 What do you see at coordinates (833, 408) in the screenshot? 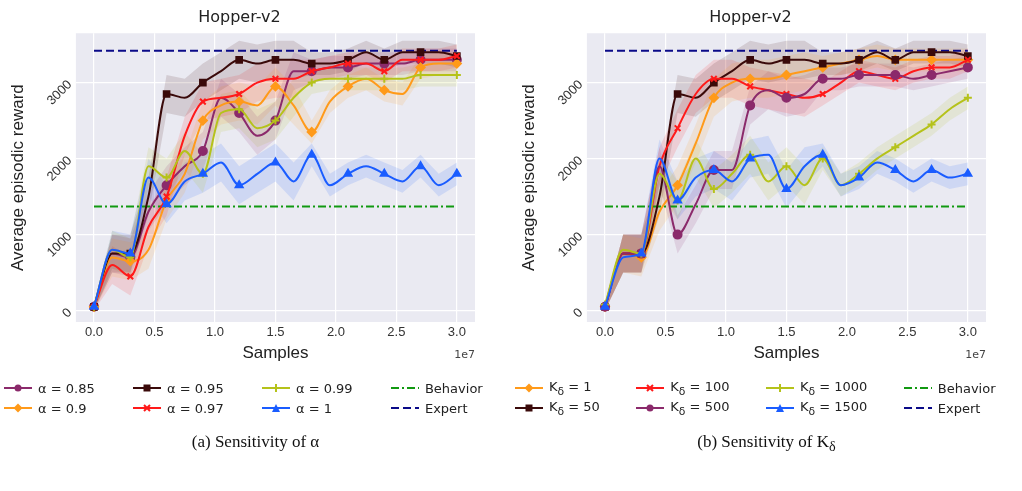
I see `legend-label: K$_{δ}$ = 1500` at bounding box center [833, 408].